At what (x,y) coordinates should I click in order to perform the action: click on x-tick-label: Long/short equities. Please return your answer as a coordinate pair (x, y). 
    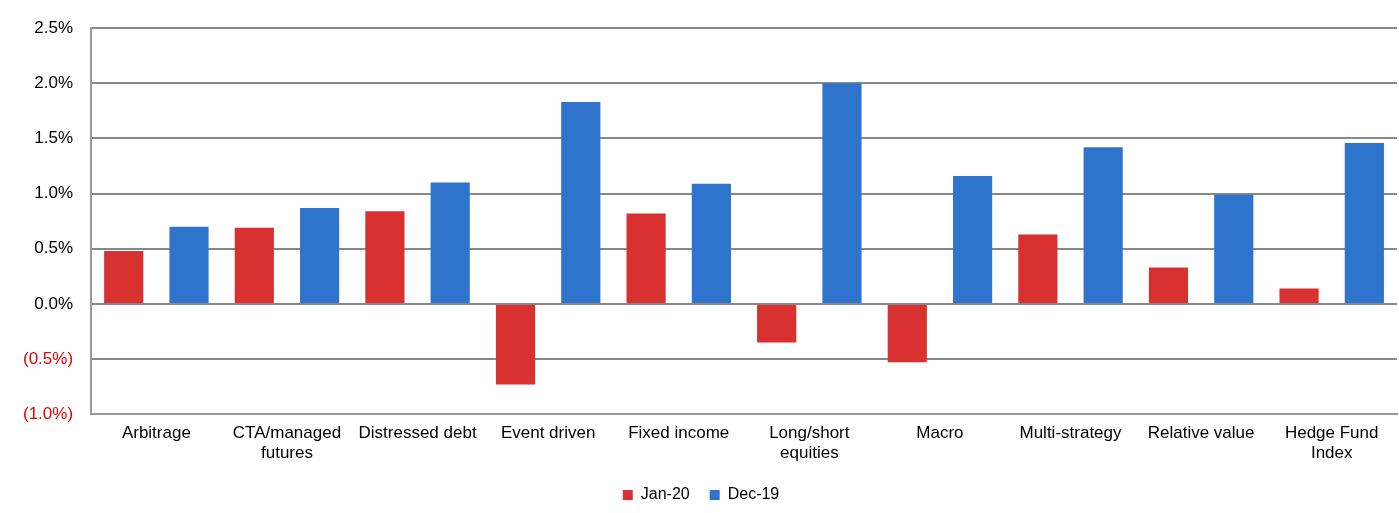
    Looking at the image, I should click on (809, 443).